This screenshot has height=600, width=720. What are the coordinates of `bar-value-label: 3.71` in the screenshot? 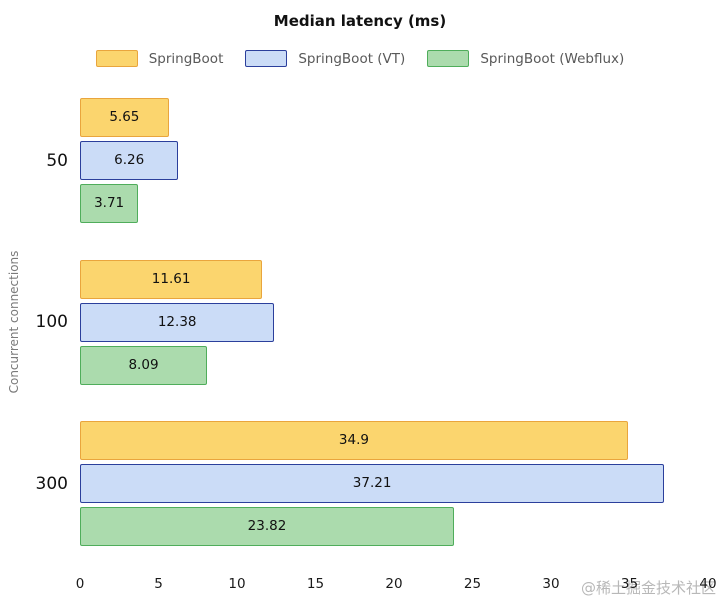 It's located at (109, 203).